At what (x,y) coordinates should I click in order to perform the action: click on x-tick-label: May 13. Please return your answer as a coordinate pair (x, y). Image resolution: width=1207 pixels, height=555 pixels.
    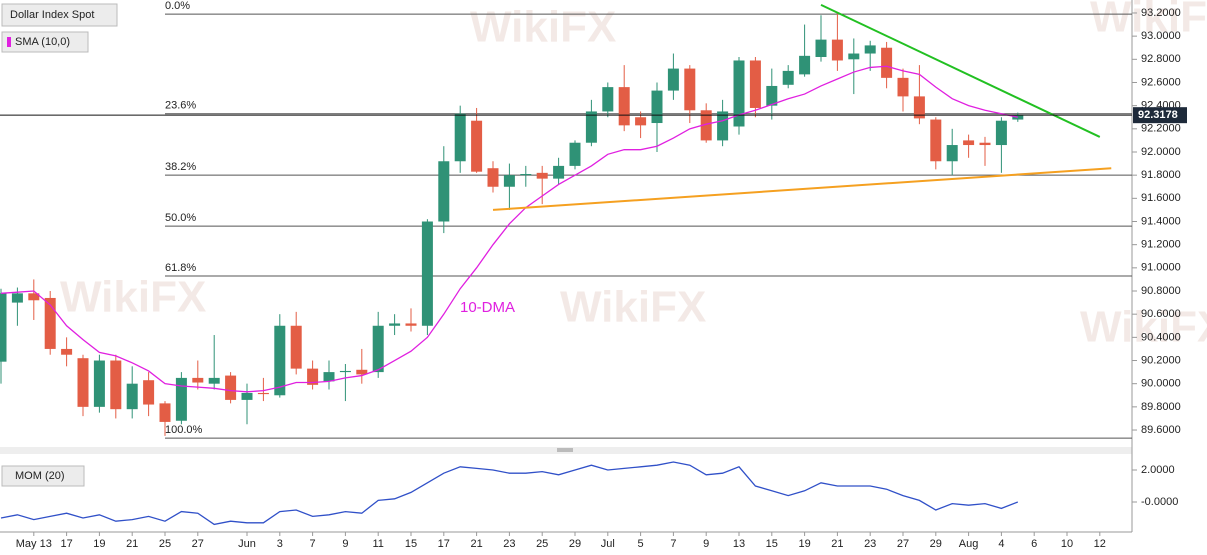
    Looking at the image, I should click on (34, 544).